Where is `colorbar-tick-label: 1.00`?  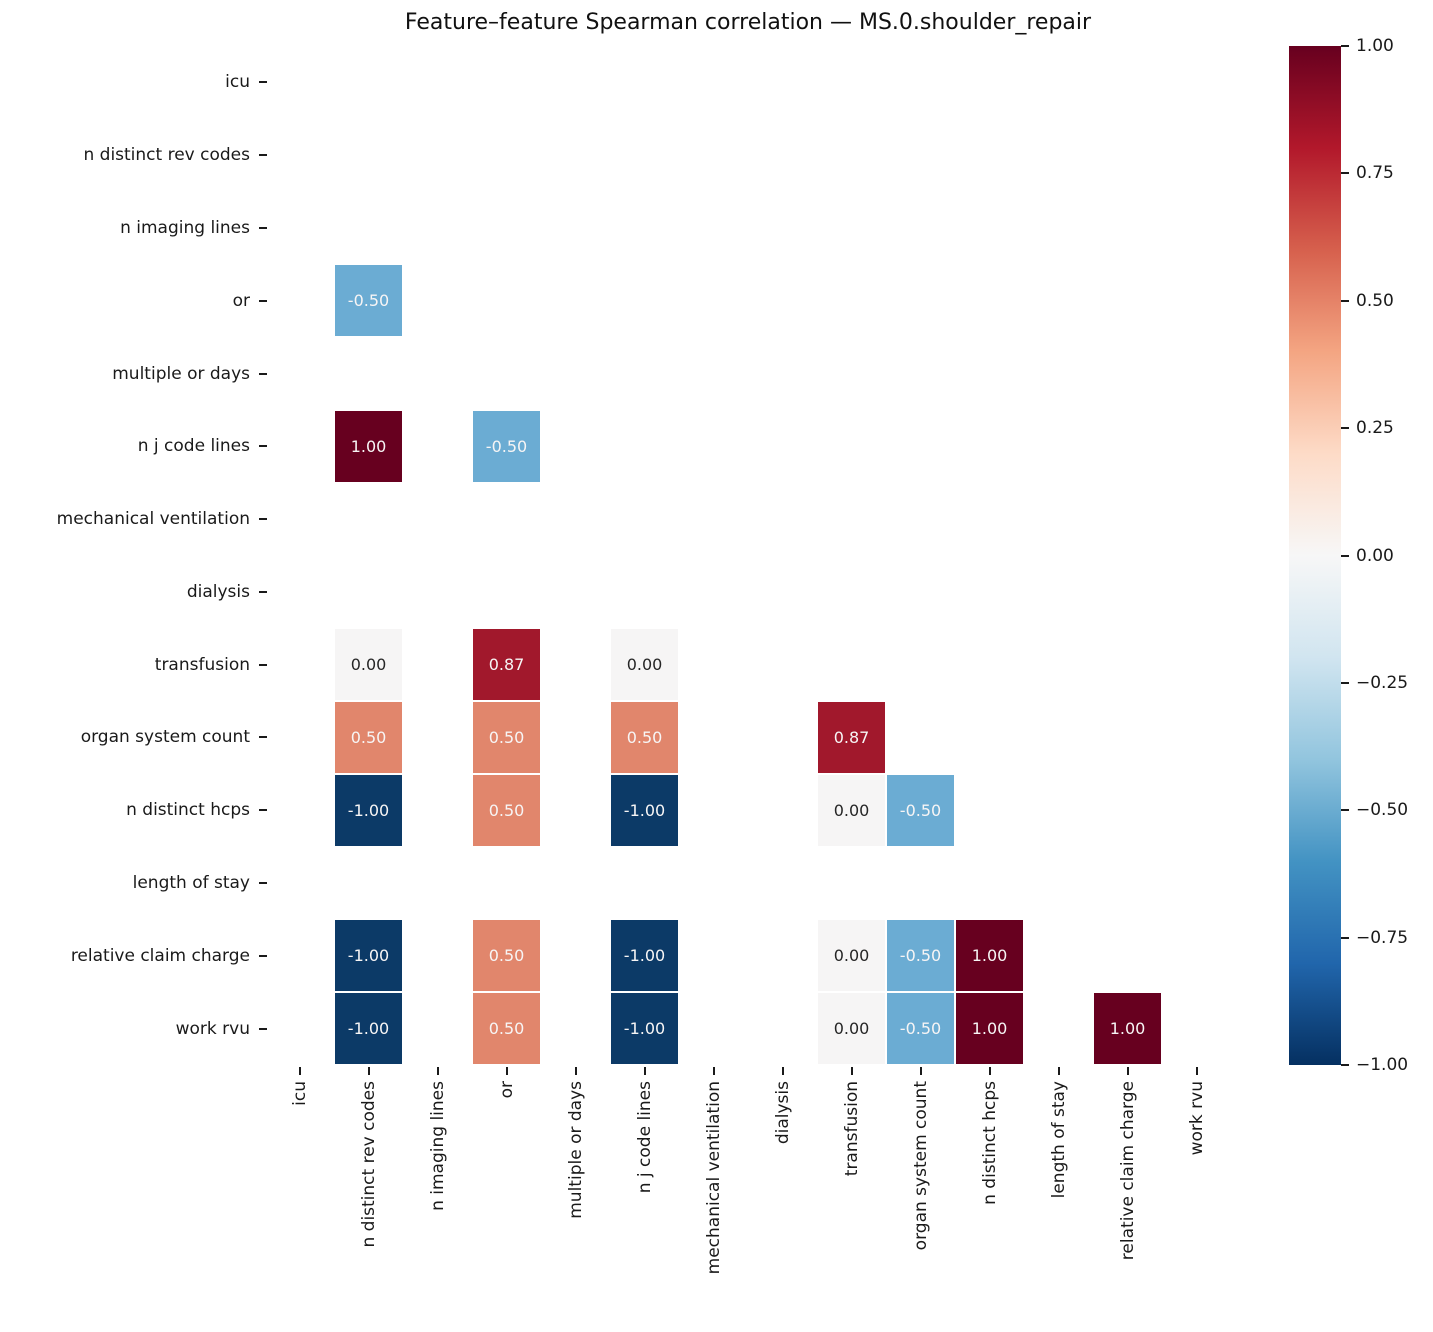
colorbar-tick-label: 1.00 is located at coordinates (1375, 46).